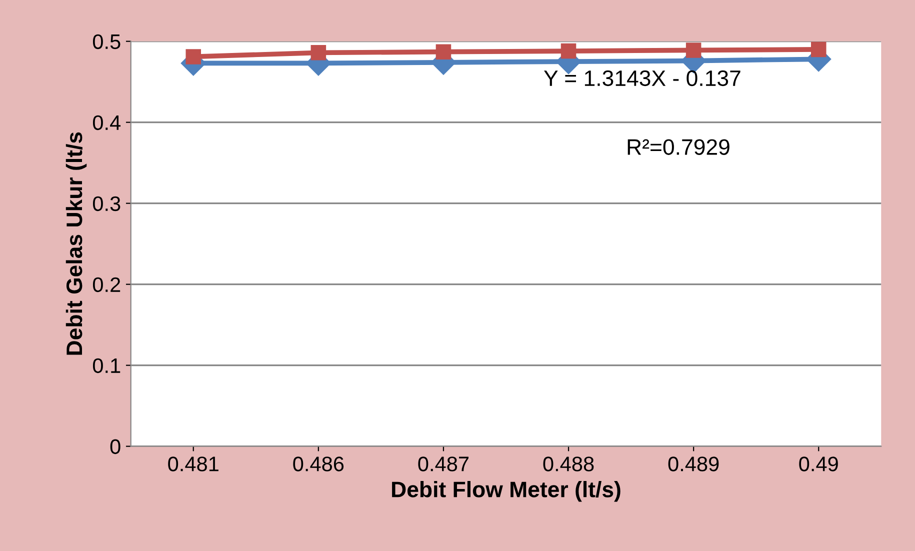 The image size is (915, 551). I want to click on y-tick-label: 0.2, so click(106, 284).